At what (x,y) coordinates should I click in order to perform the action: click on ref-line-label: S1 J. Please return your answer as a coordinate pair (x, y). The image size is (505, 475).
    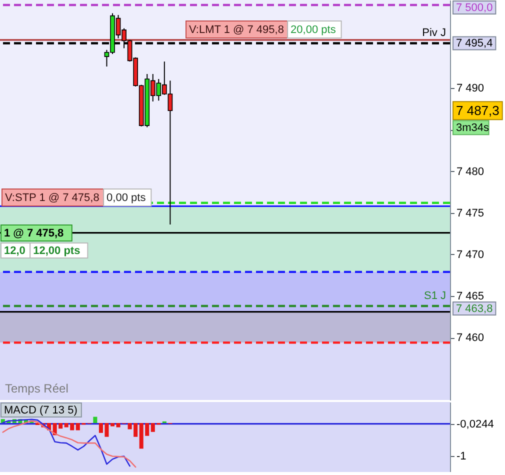
    Looking at the image, I should click on (435, 296).